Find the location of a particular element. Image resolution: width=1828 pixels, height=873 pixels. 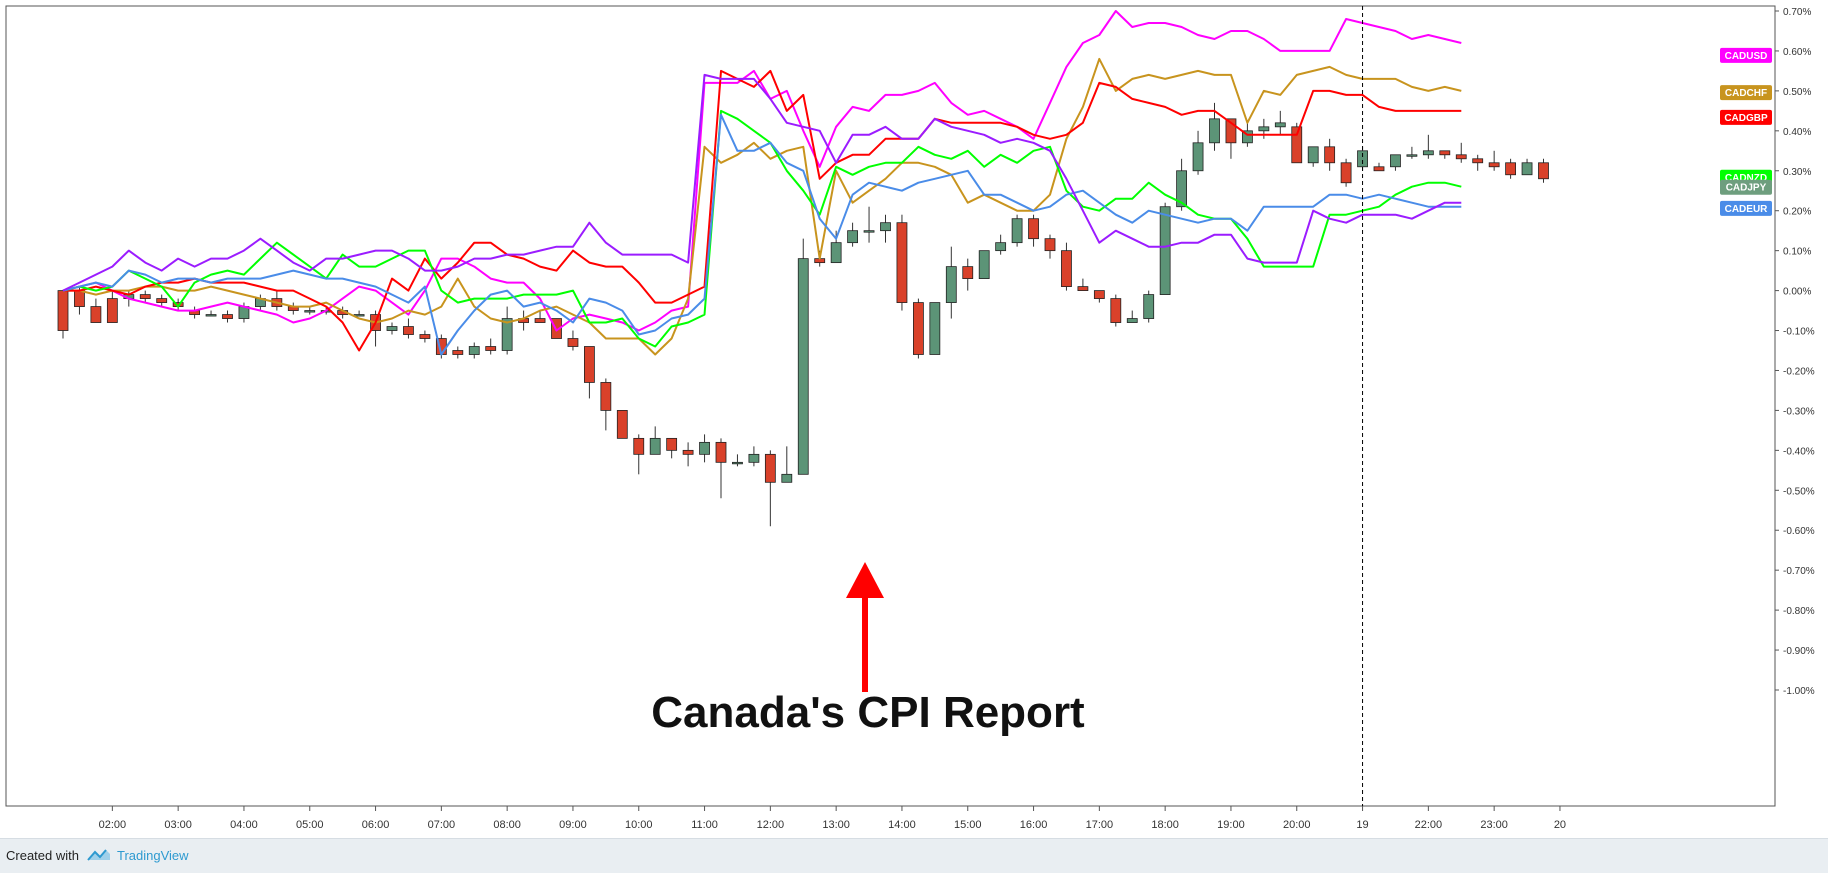

end-label-cadgbp: CADGBP is located at coordinates (1746, 117).